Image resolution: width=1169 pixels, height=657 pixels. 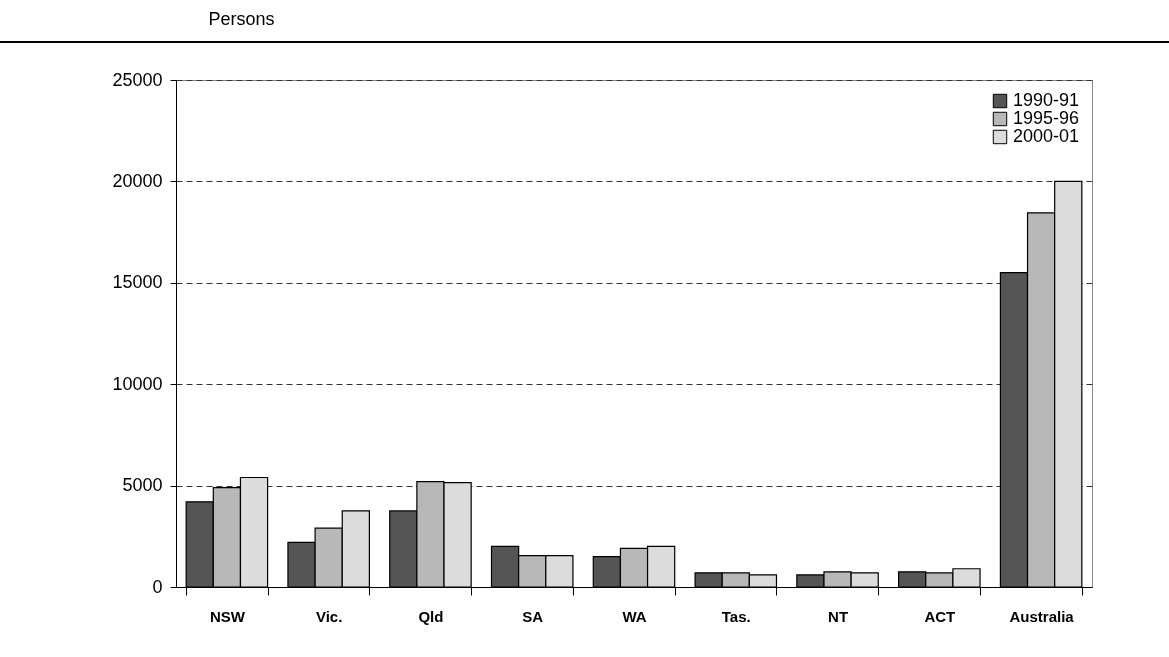 I want to click on x-tick-label: WA, so click(x=634, y=616).